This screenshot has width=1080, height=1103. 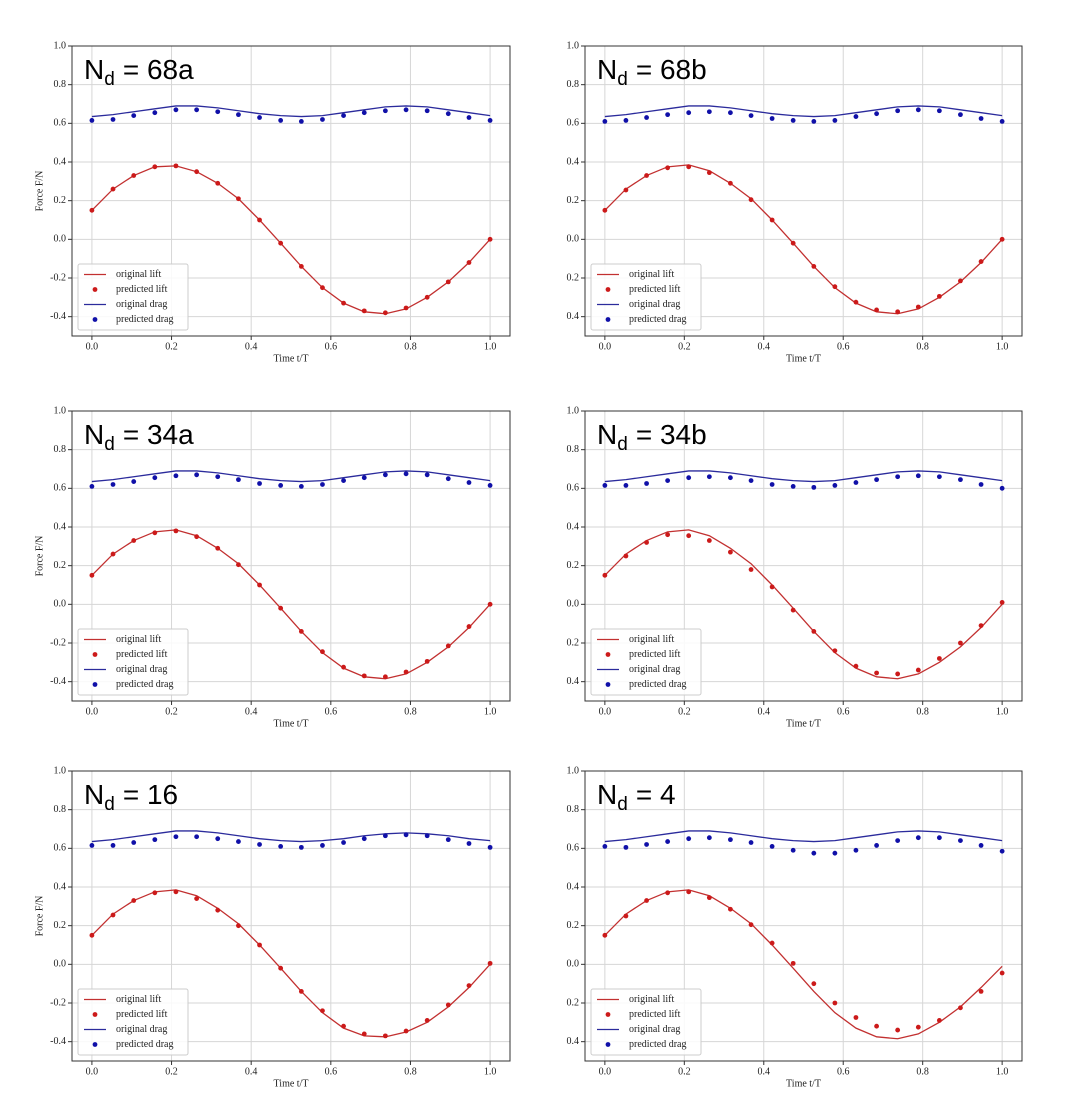 What do you see at coordinates (158, 69) in the screenshot?
I see `title-value: = 68a` at bounding box center [158, 69].